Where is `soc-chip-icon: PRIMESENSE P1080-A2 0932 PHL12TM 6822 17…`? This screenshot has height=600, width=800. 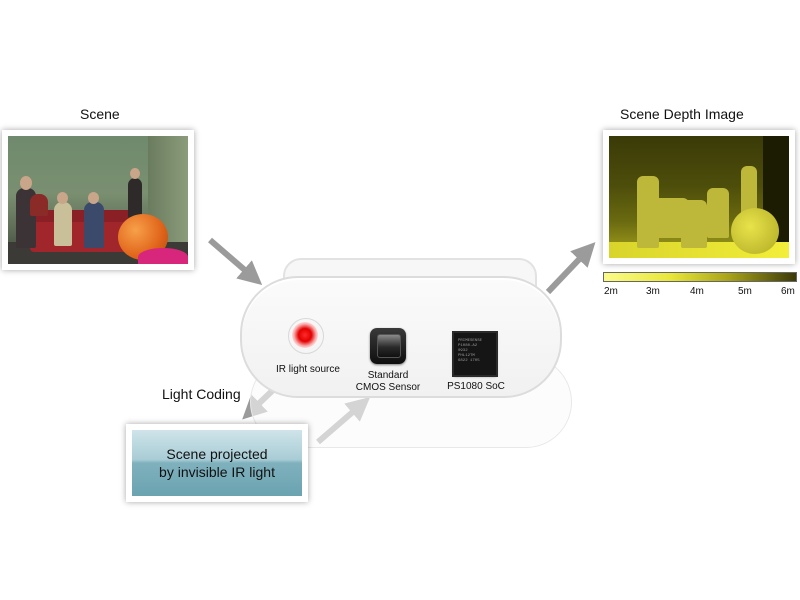
soc-chip-icon: PRIMESENSE P1080-A2 0932 PHL12TM 6822 17… is located at coordinates (475, 354).